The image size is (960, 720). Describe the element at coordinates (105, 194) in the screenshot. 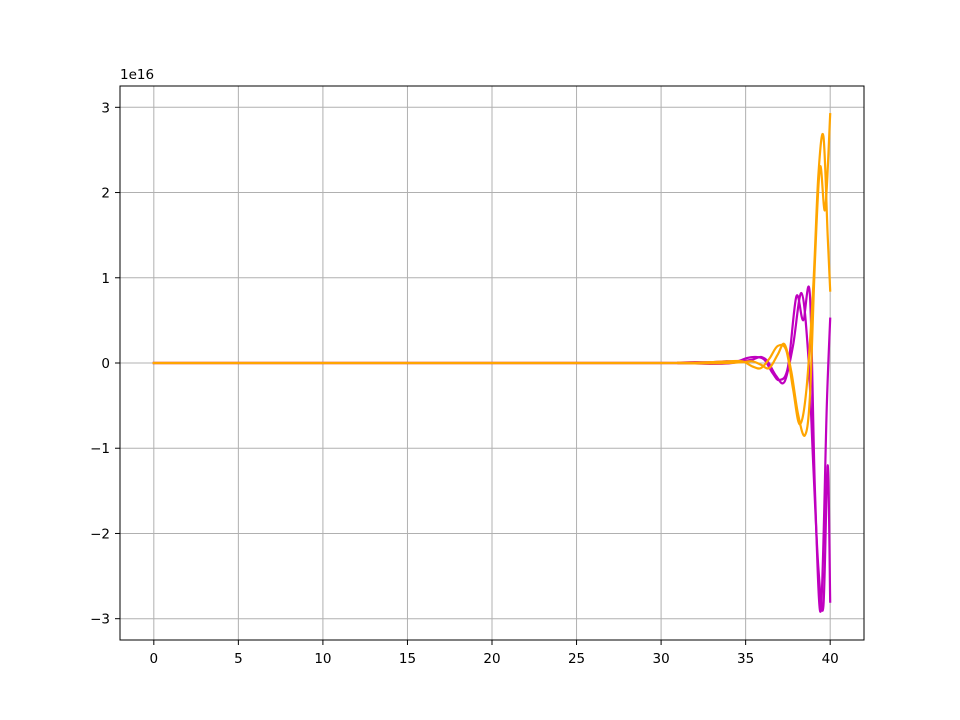

I see `y-tick-label: 2` at that location.